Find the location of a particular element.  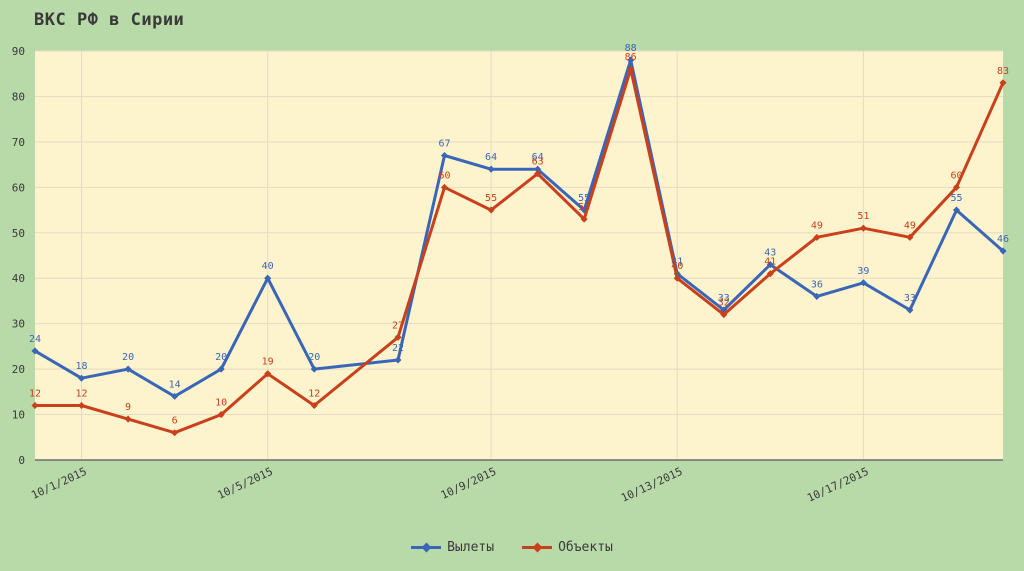

data-label: 39 is located at coordinates (863, 271).